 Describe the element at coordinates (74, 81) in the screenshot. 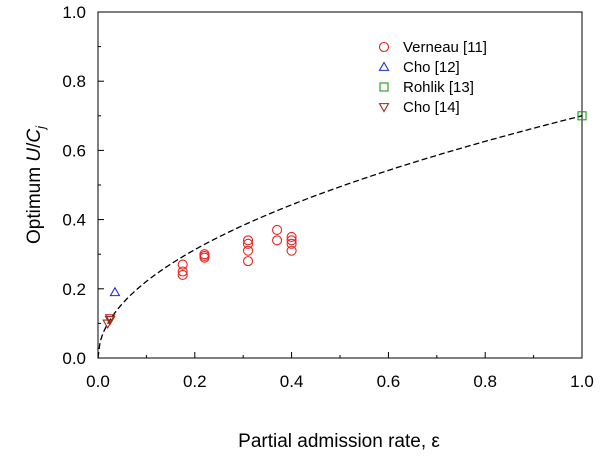

I see `y-tick-label: 0.8` at that location.